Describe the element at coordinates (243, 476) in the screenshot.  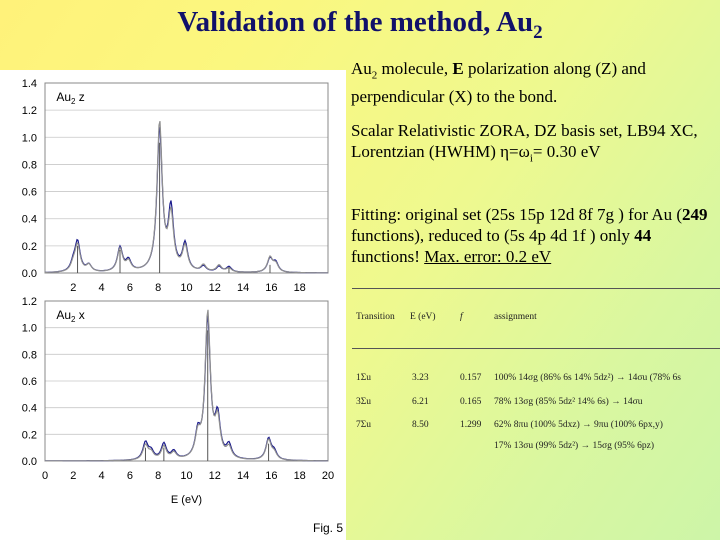
I see `panel2-xtick-label: 14` at that location.